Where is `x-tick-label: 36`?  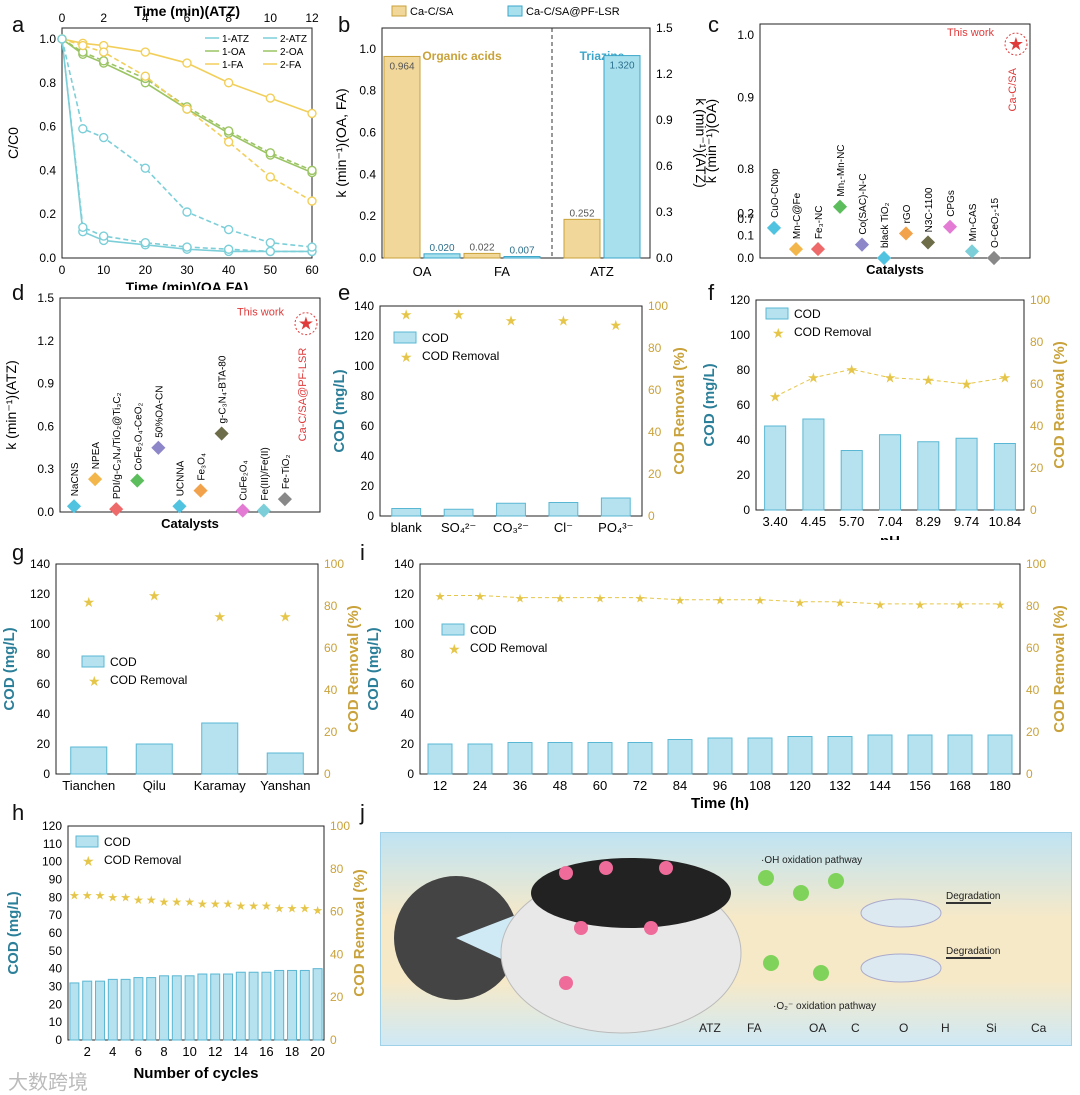
x-tick-label: 36 is located at coordinates (520, 785).